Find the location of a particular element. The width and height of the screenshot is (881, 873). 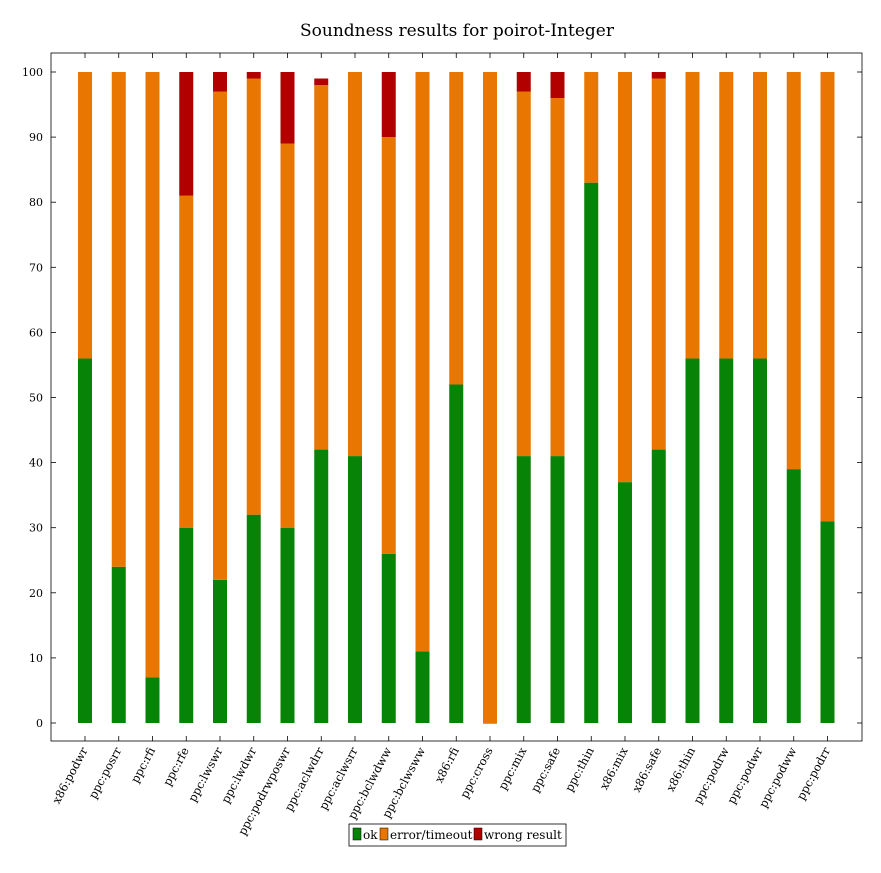

legend-label-wrong-result: wrong result is located at coordinates (523, 835).